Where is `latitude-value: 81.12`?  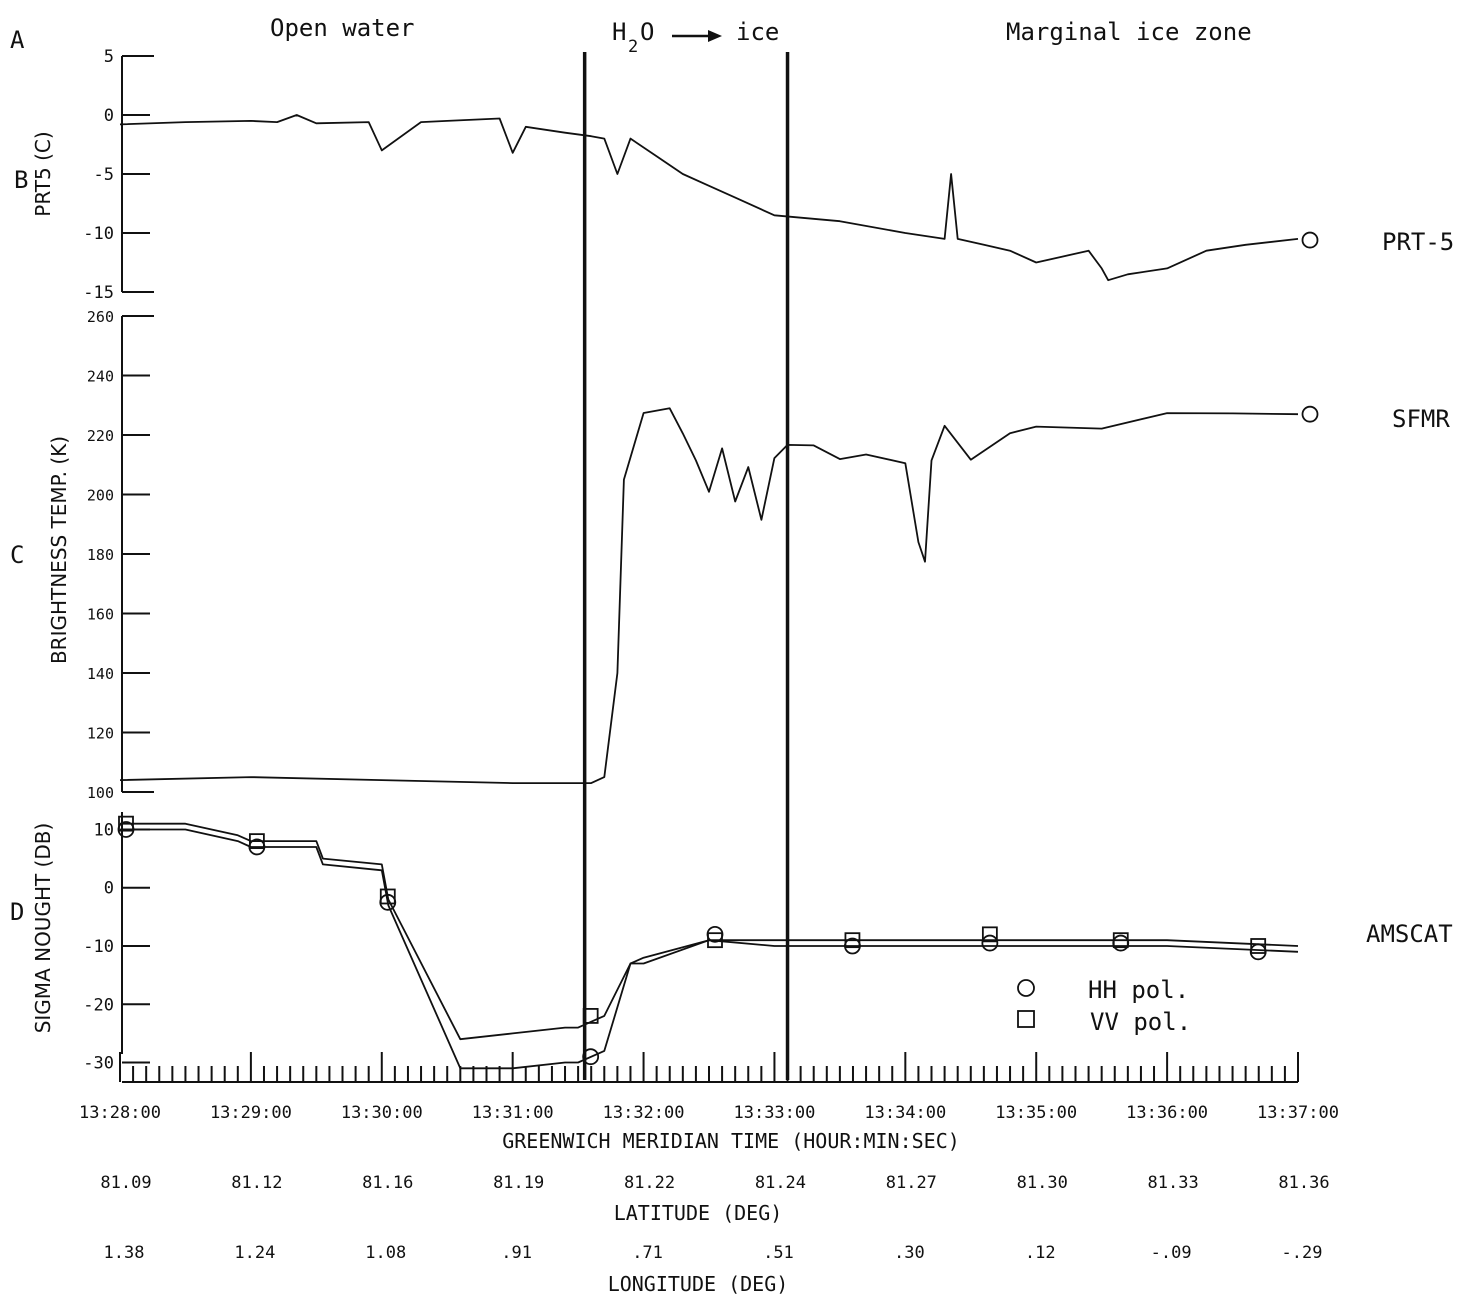 latitude-value: 81.12 is located at coordinates (256, 1183).